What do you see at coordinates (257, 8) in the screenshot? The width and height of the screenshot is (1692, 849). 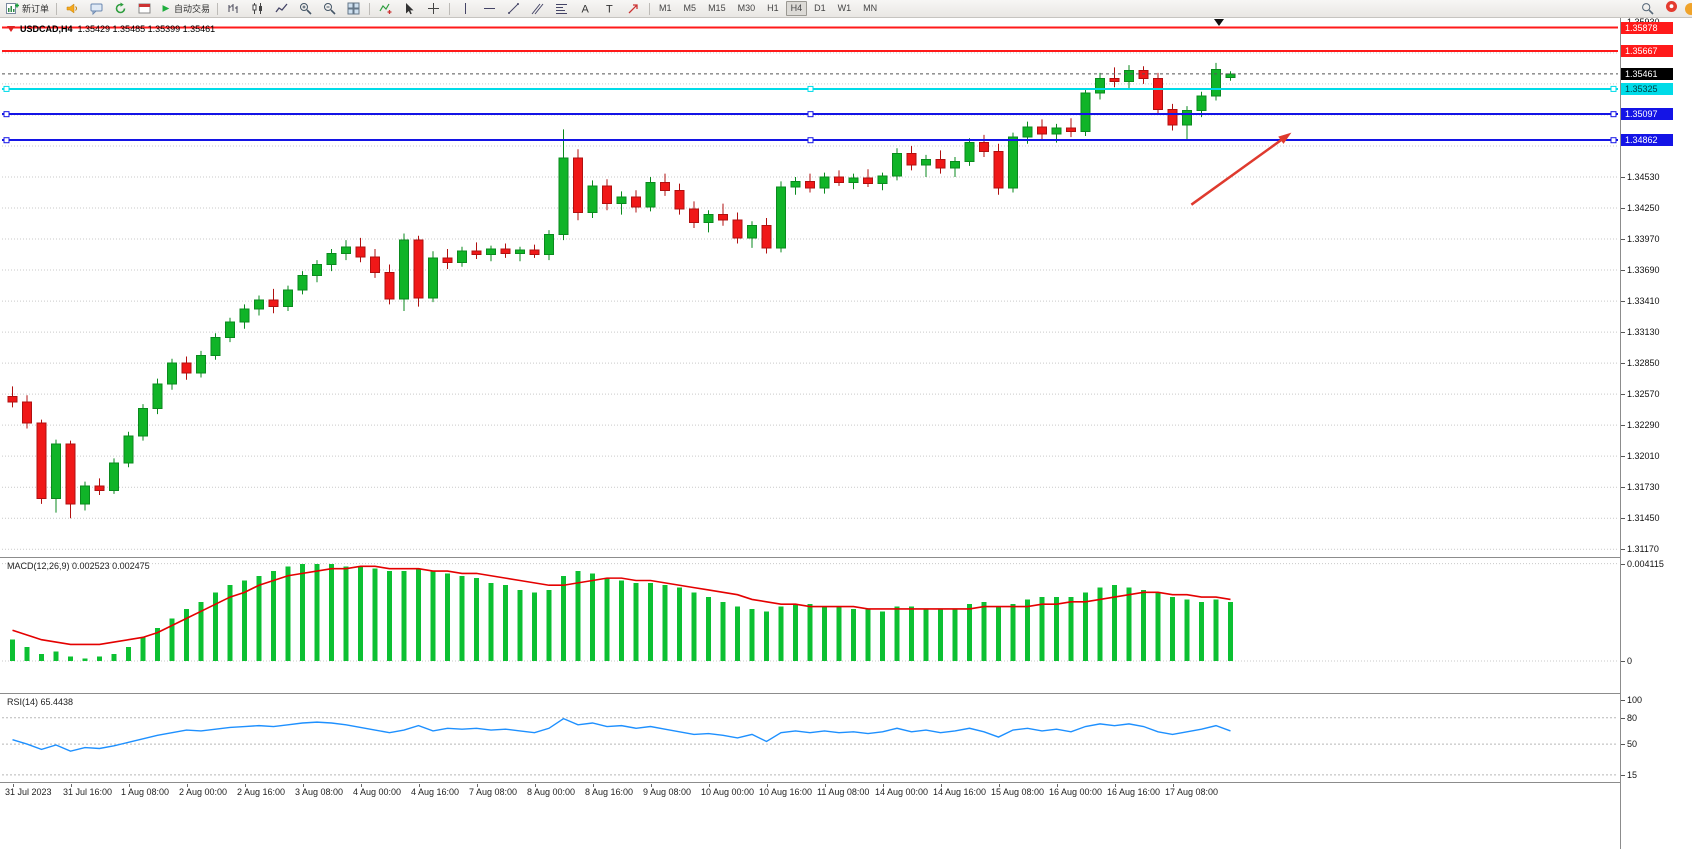 I see `candlestick-mode-button` at bounding box center [257, 8].